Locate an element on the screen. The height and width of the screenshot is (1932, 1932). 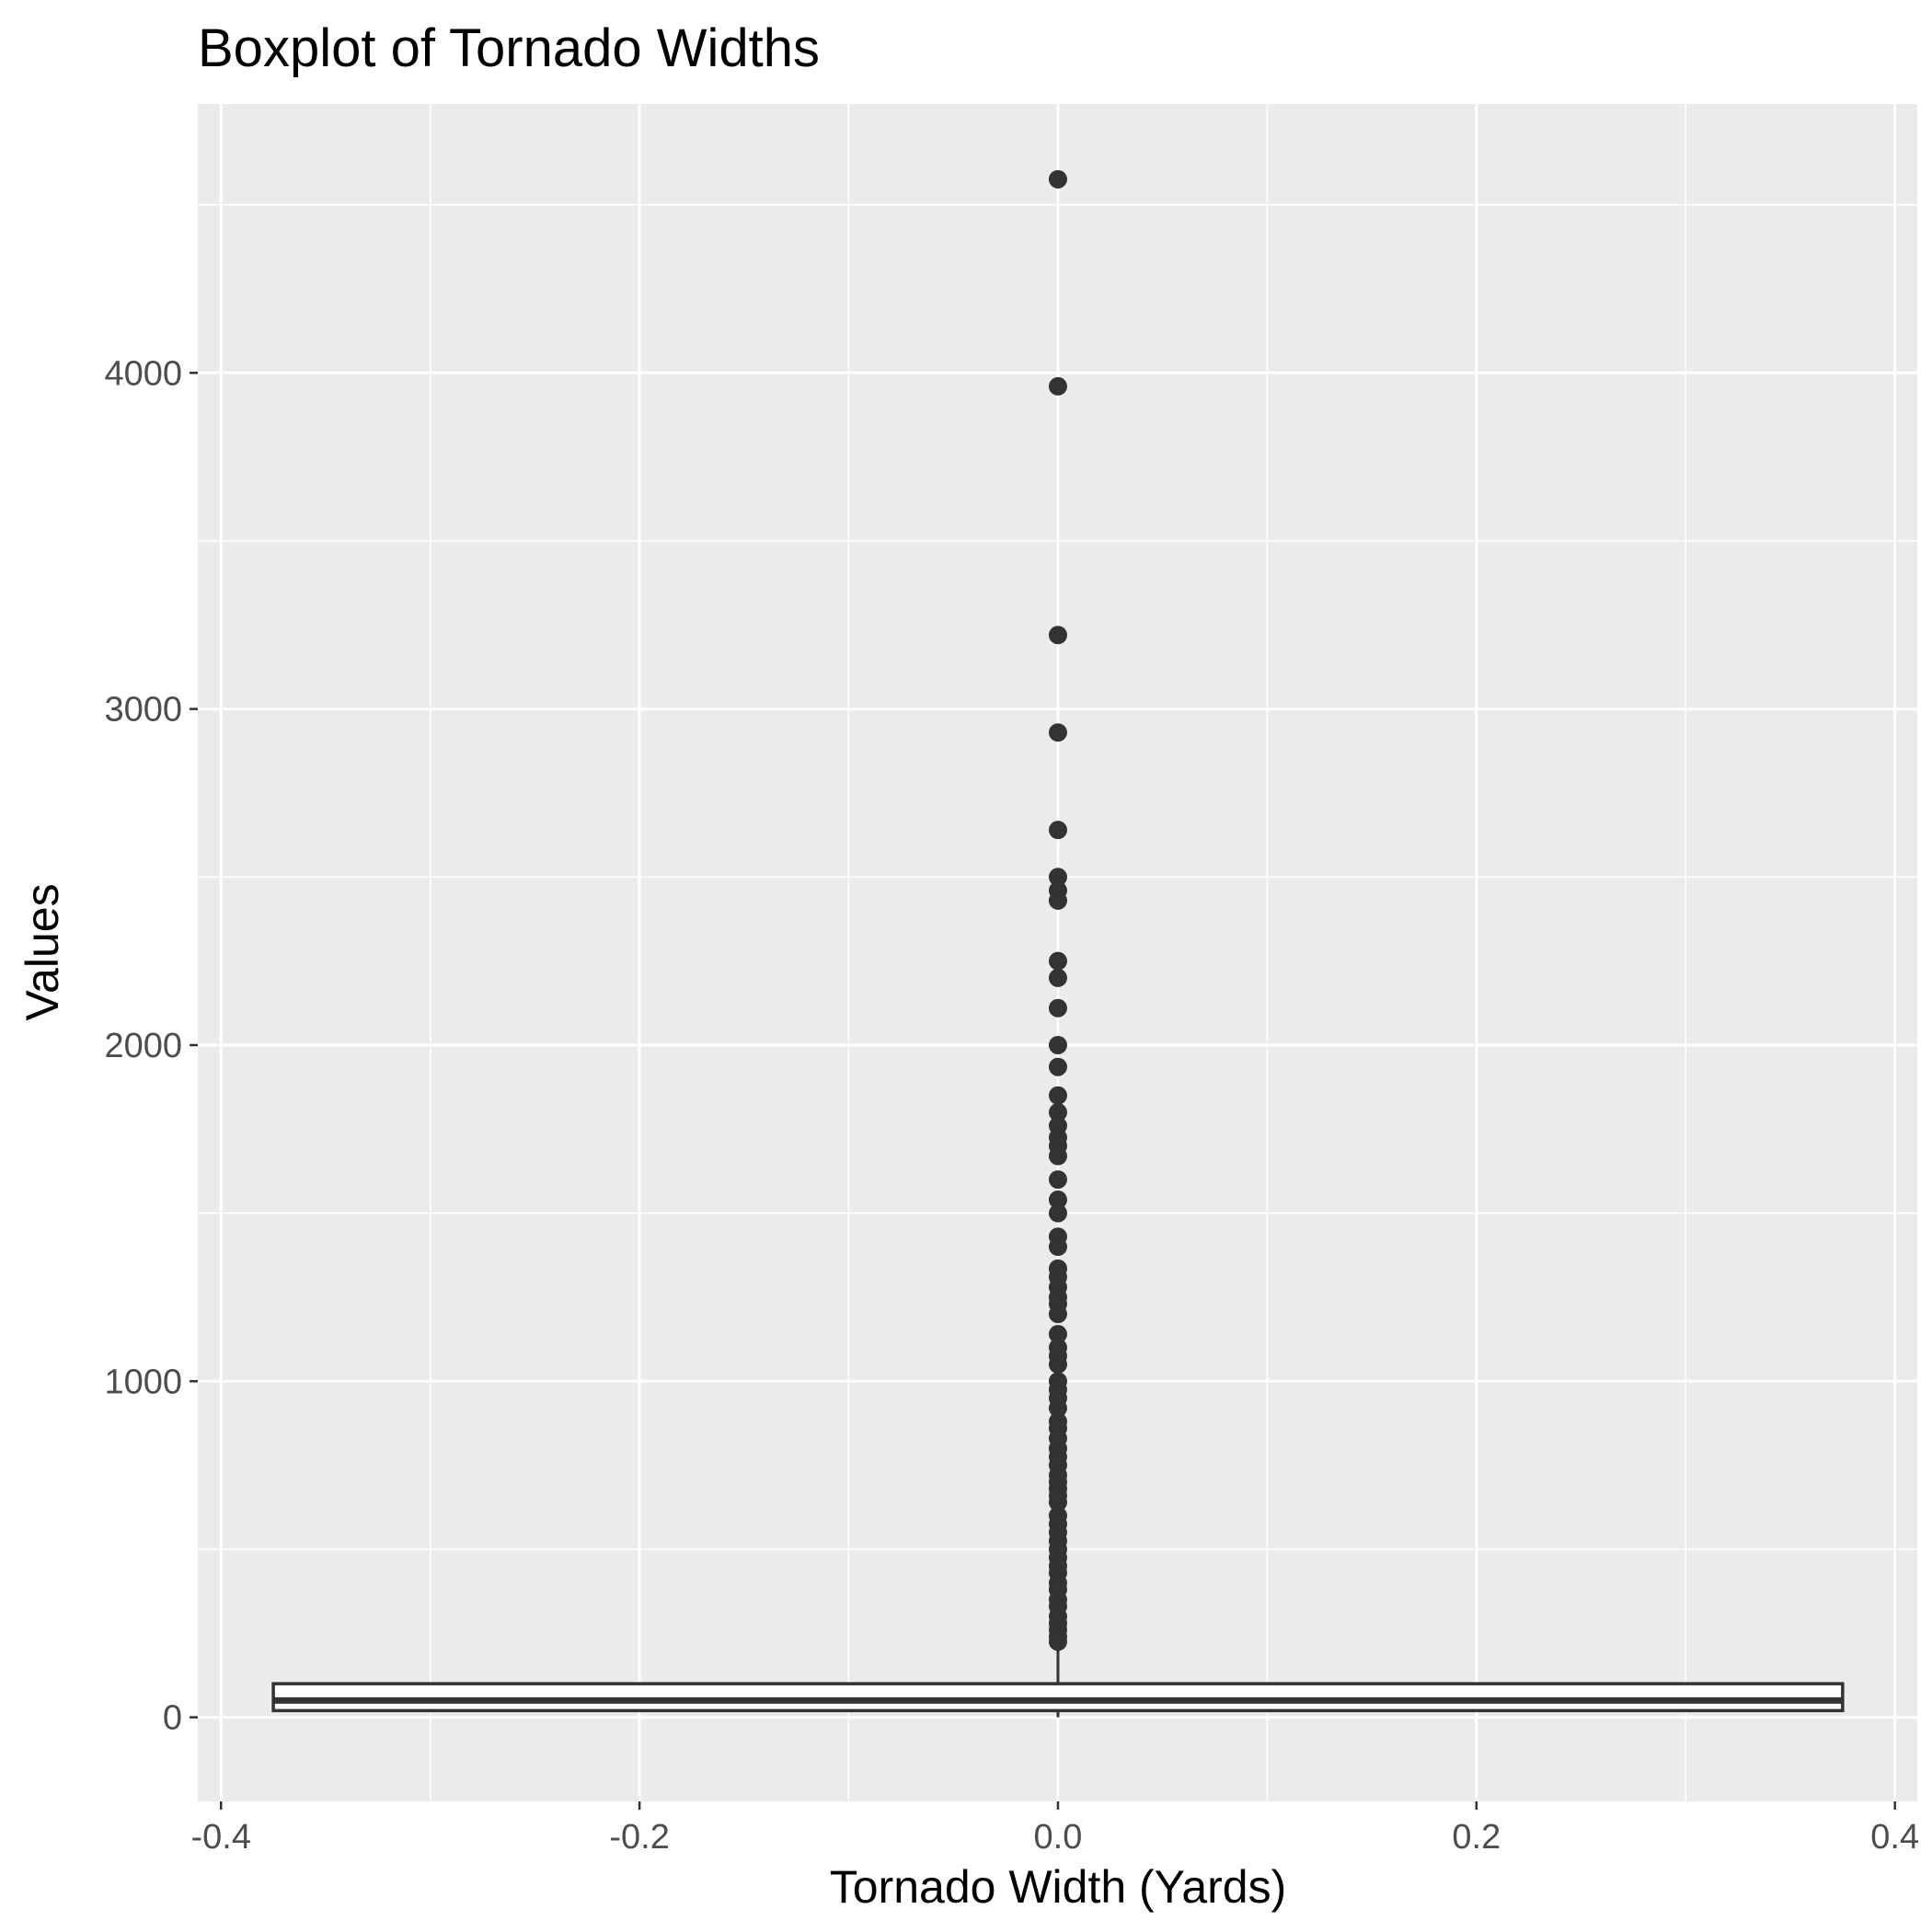
x-tick-label: -0.4 is located at coordinates (220, 1837).